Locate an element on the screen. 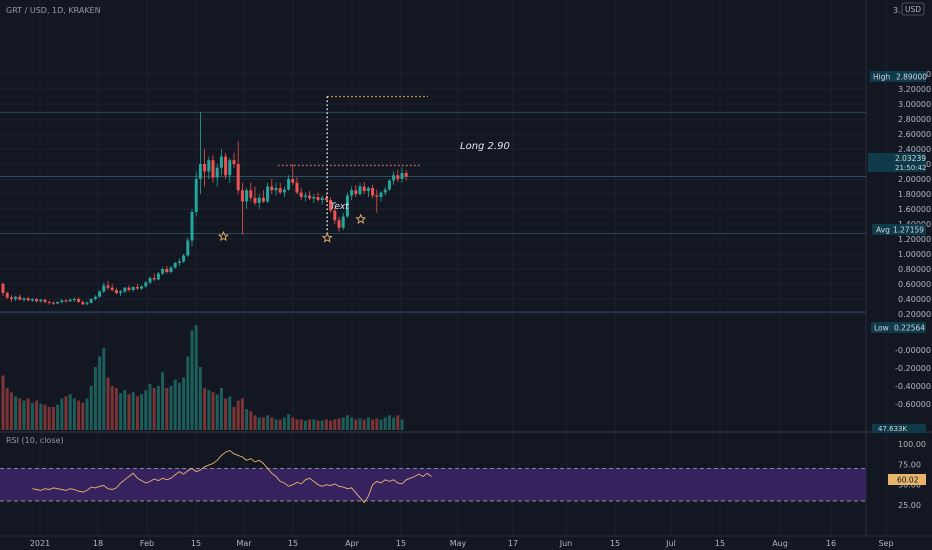 The height and width of the screenshot is (550, 932). time-tick: Mar is located at coordinates (244, 543).